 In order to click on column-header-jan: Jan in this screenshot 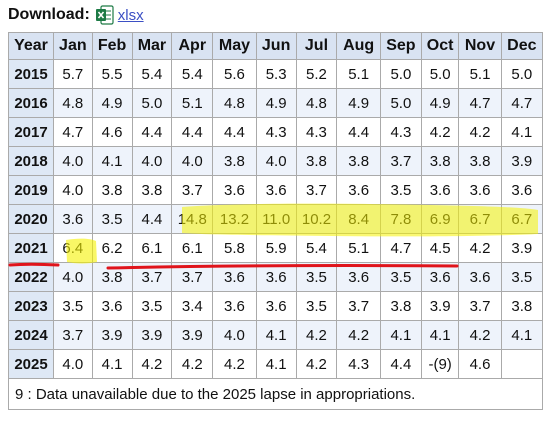, I will do `click(73, 46)`.